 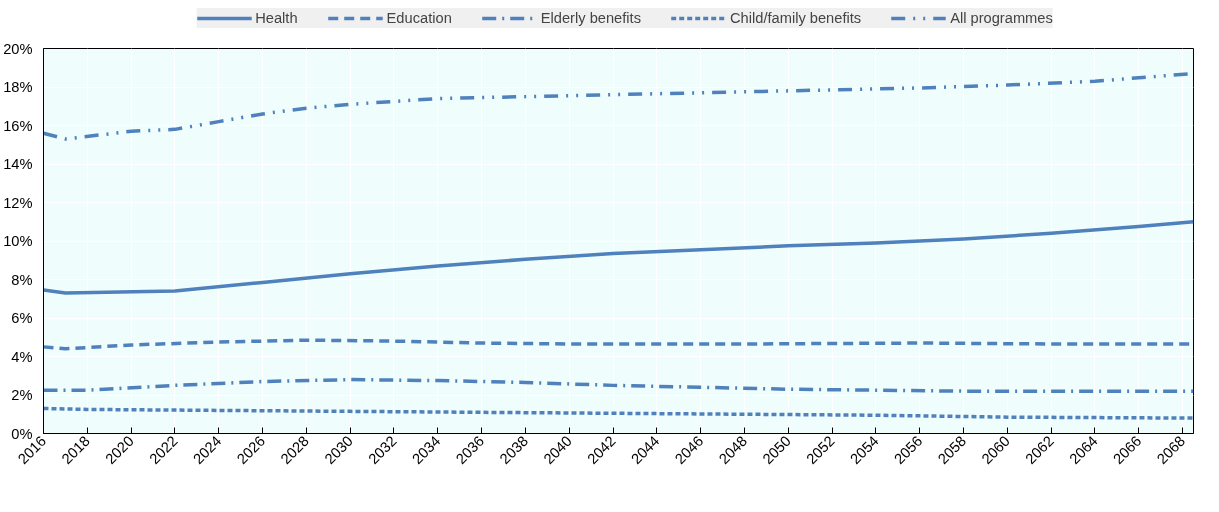 I want to click on y-tick-label: 10%, so click(x=18, y=241).